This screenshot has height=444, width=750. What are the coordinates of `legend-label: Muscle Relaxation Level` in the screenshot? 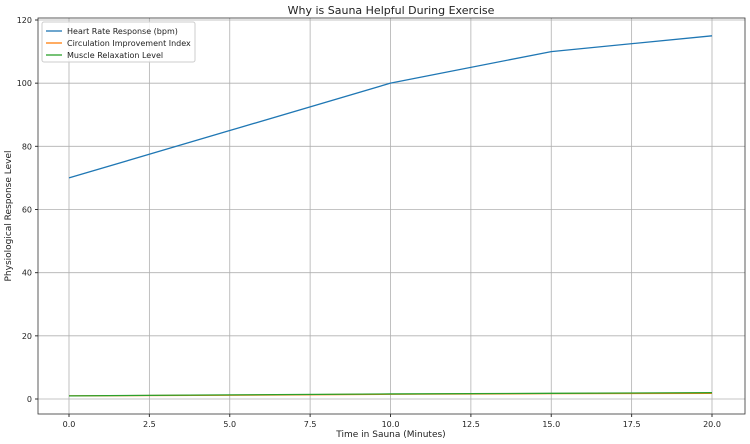 It's located at (115, 55).